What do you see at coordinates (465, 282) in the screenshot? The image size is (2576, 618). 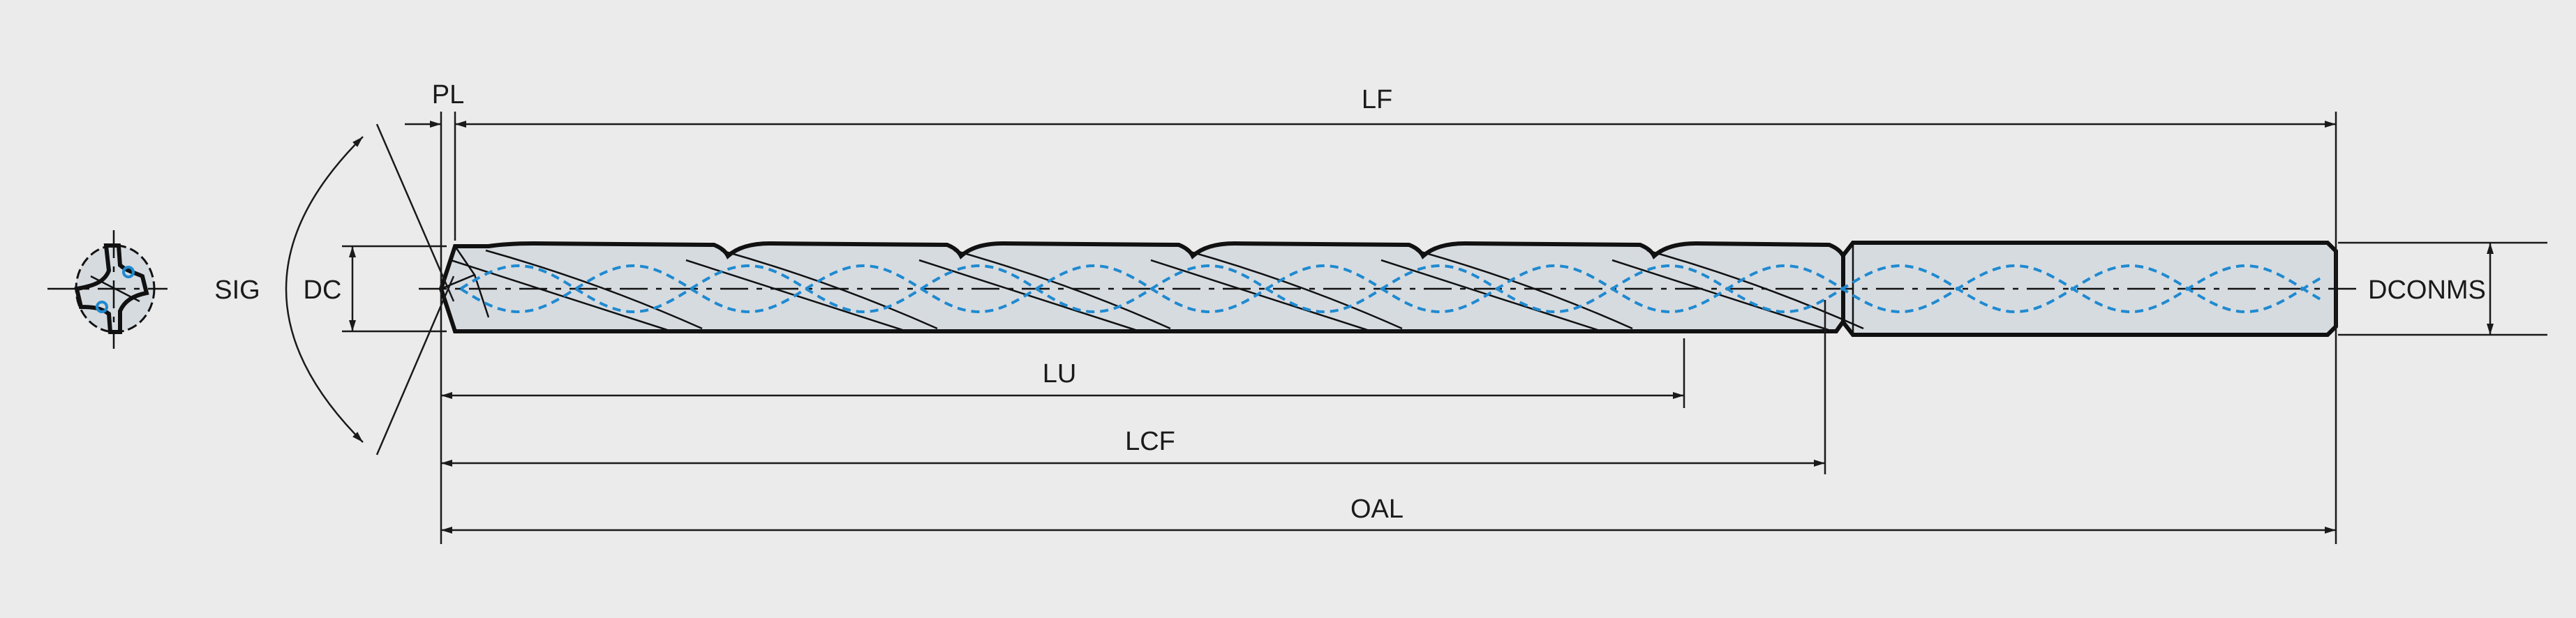 I see `cutting-edge` at bounding box center [465, 282].